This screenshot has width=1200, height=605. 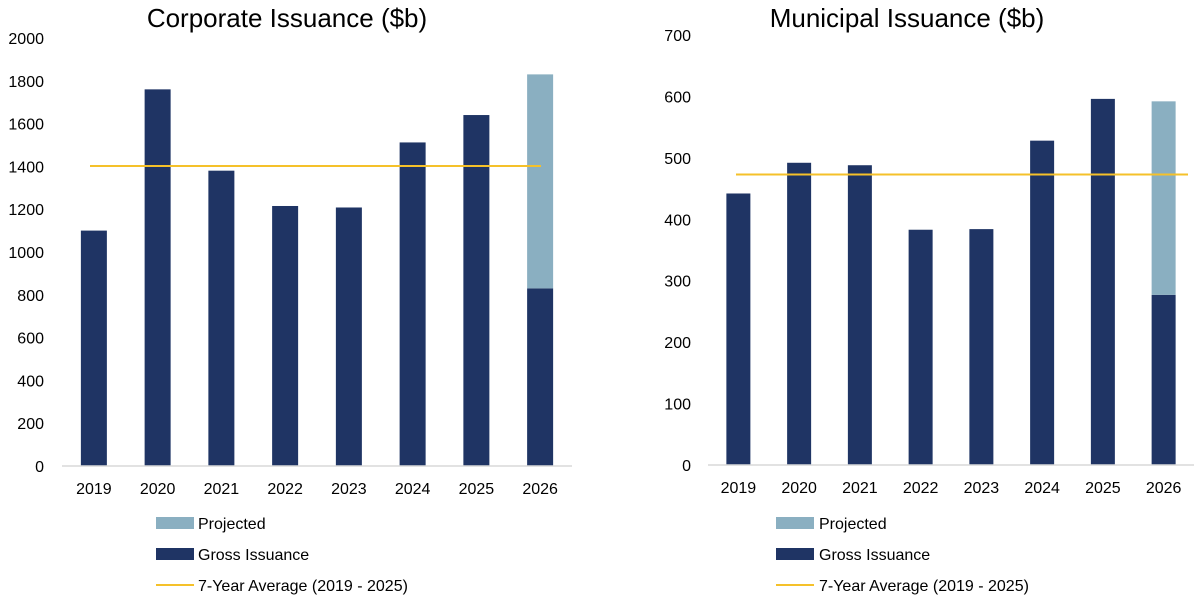 What do you see at coordinates (738, 329) in the screenshot?
I see `municipal-gross-bar-2019` at bounding box center [738, 329].